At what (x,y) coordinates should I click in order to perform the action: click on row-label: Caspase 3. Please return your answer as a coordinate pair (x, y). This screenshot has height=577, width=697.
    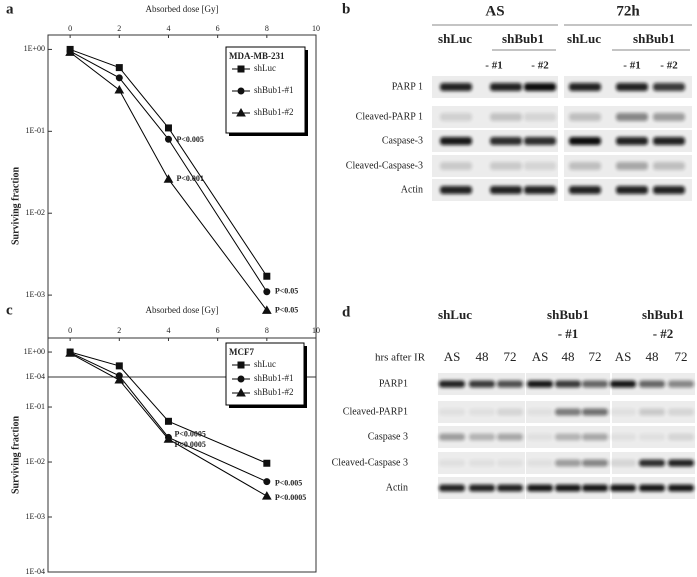
    Looking at the image, I should click on (388, 436).